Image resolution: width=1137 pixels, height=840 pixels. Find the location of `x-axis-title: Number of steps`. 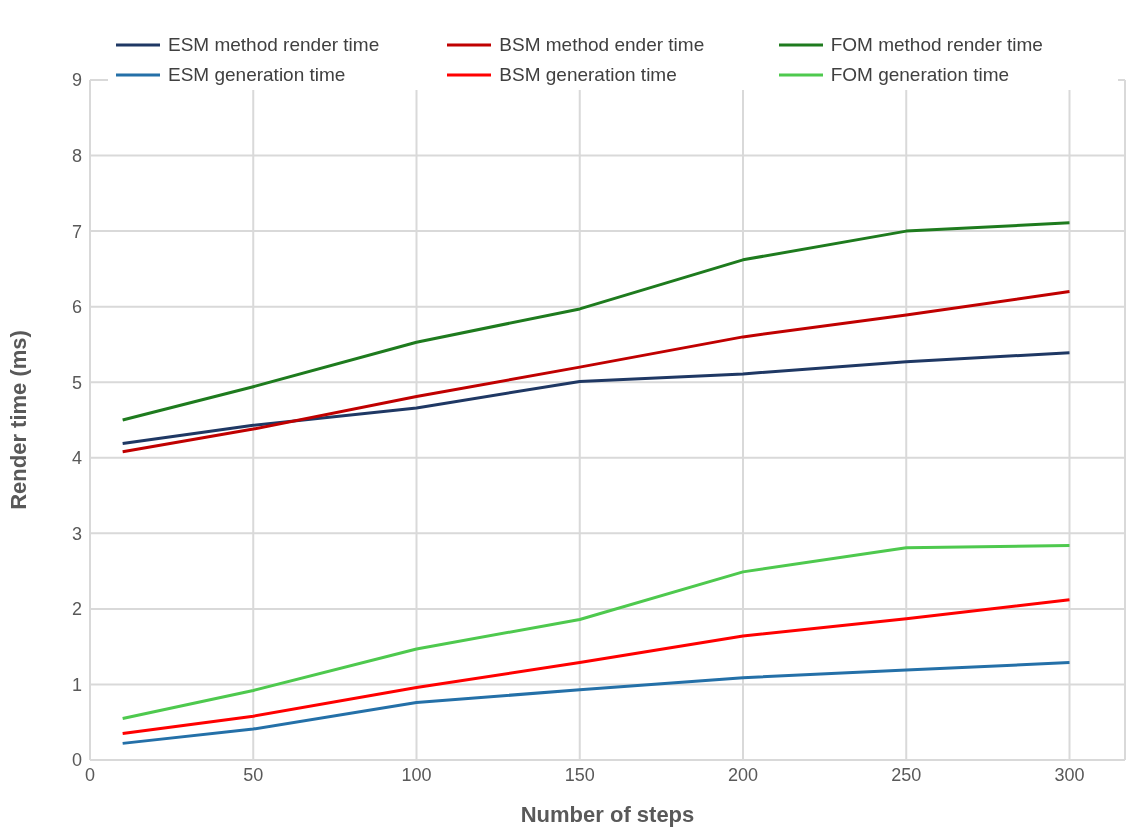

x-axis-title: Number of steps is located at coordinates (607, 814).